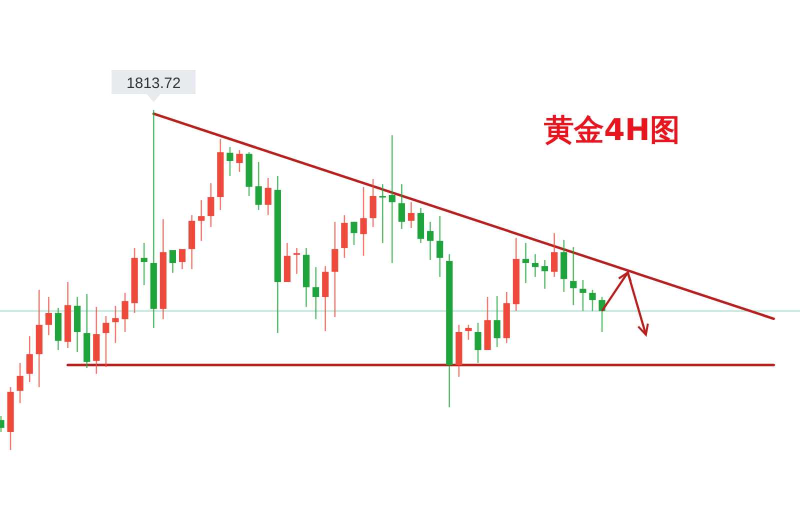 The image size is (800, 508). What do you see at coordinates (153, 83) in the screenshot?
I see `annotation: 1813.72` at bounding box center [153, 83].